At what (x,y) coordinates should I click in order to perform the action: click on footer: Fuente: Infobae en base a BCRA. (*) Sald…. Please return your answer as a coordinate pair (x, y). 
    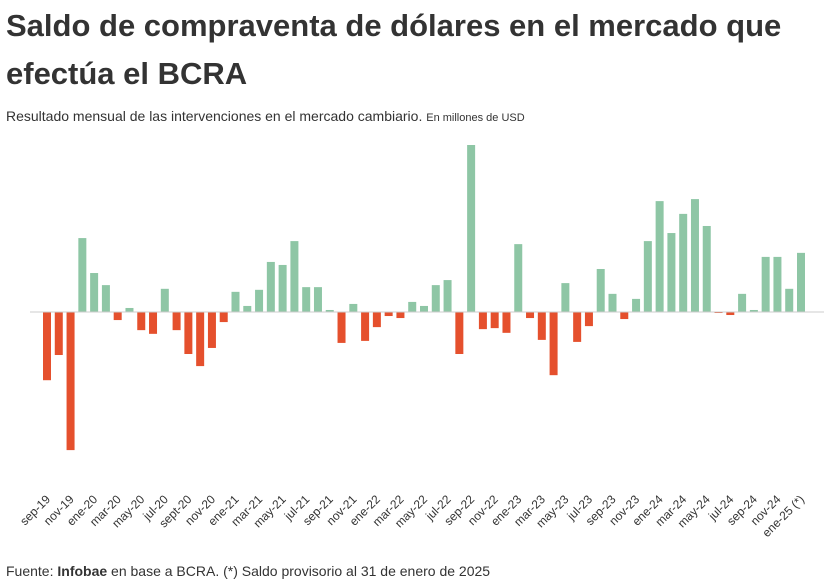
    Looking at the image, I should click on (248, 571).